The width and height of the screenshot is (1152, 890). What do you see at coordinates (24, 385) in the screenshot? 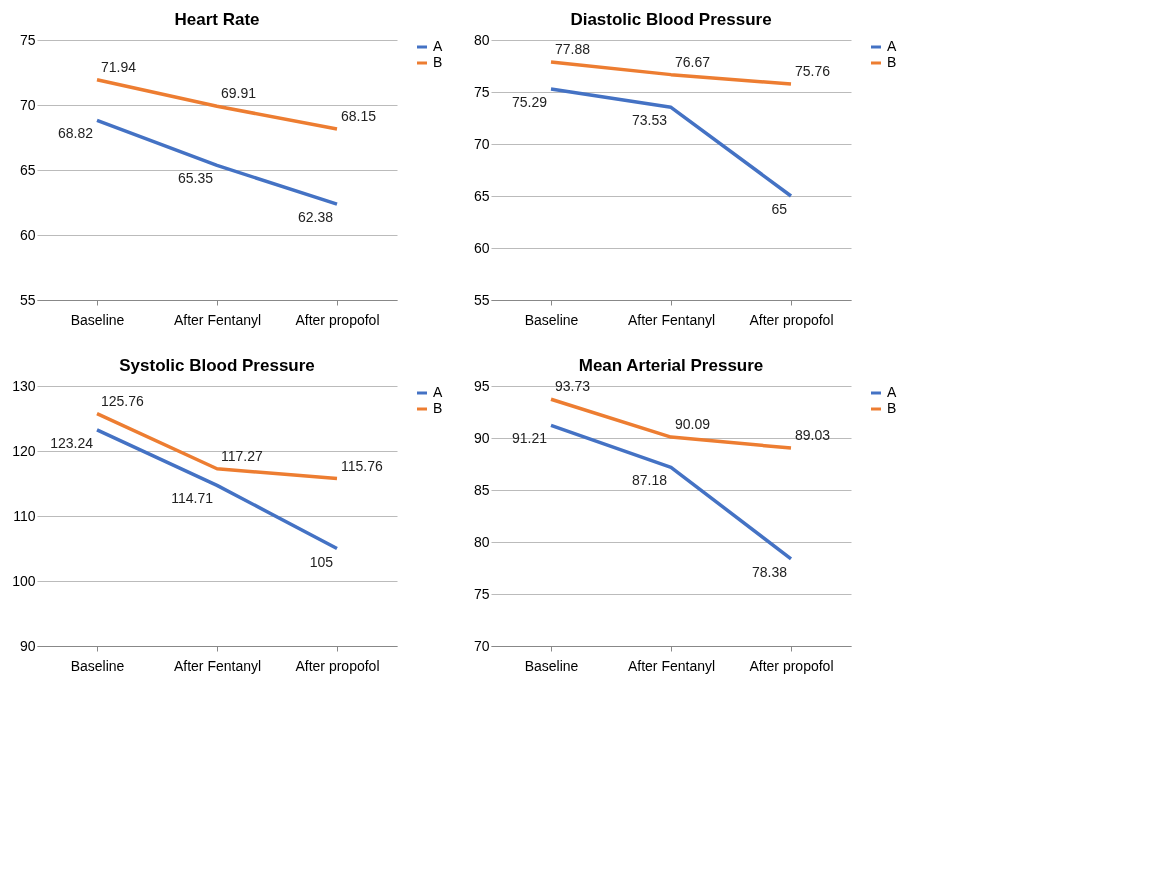
I see `y-tick-label: 130` at bounding box center [24, 385].